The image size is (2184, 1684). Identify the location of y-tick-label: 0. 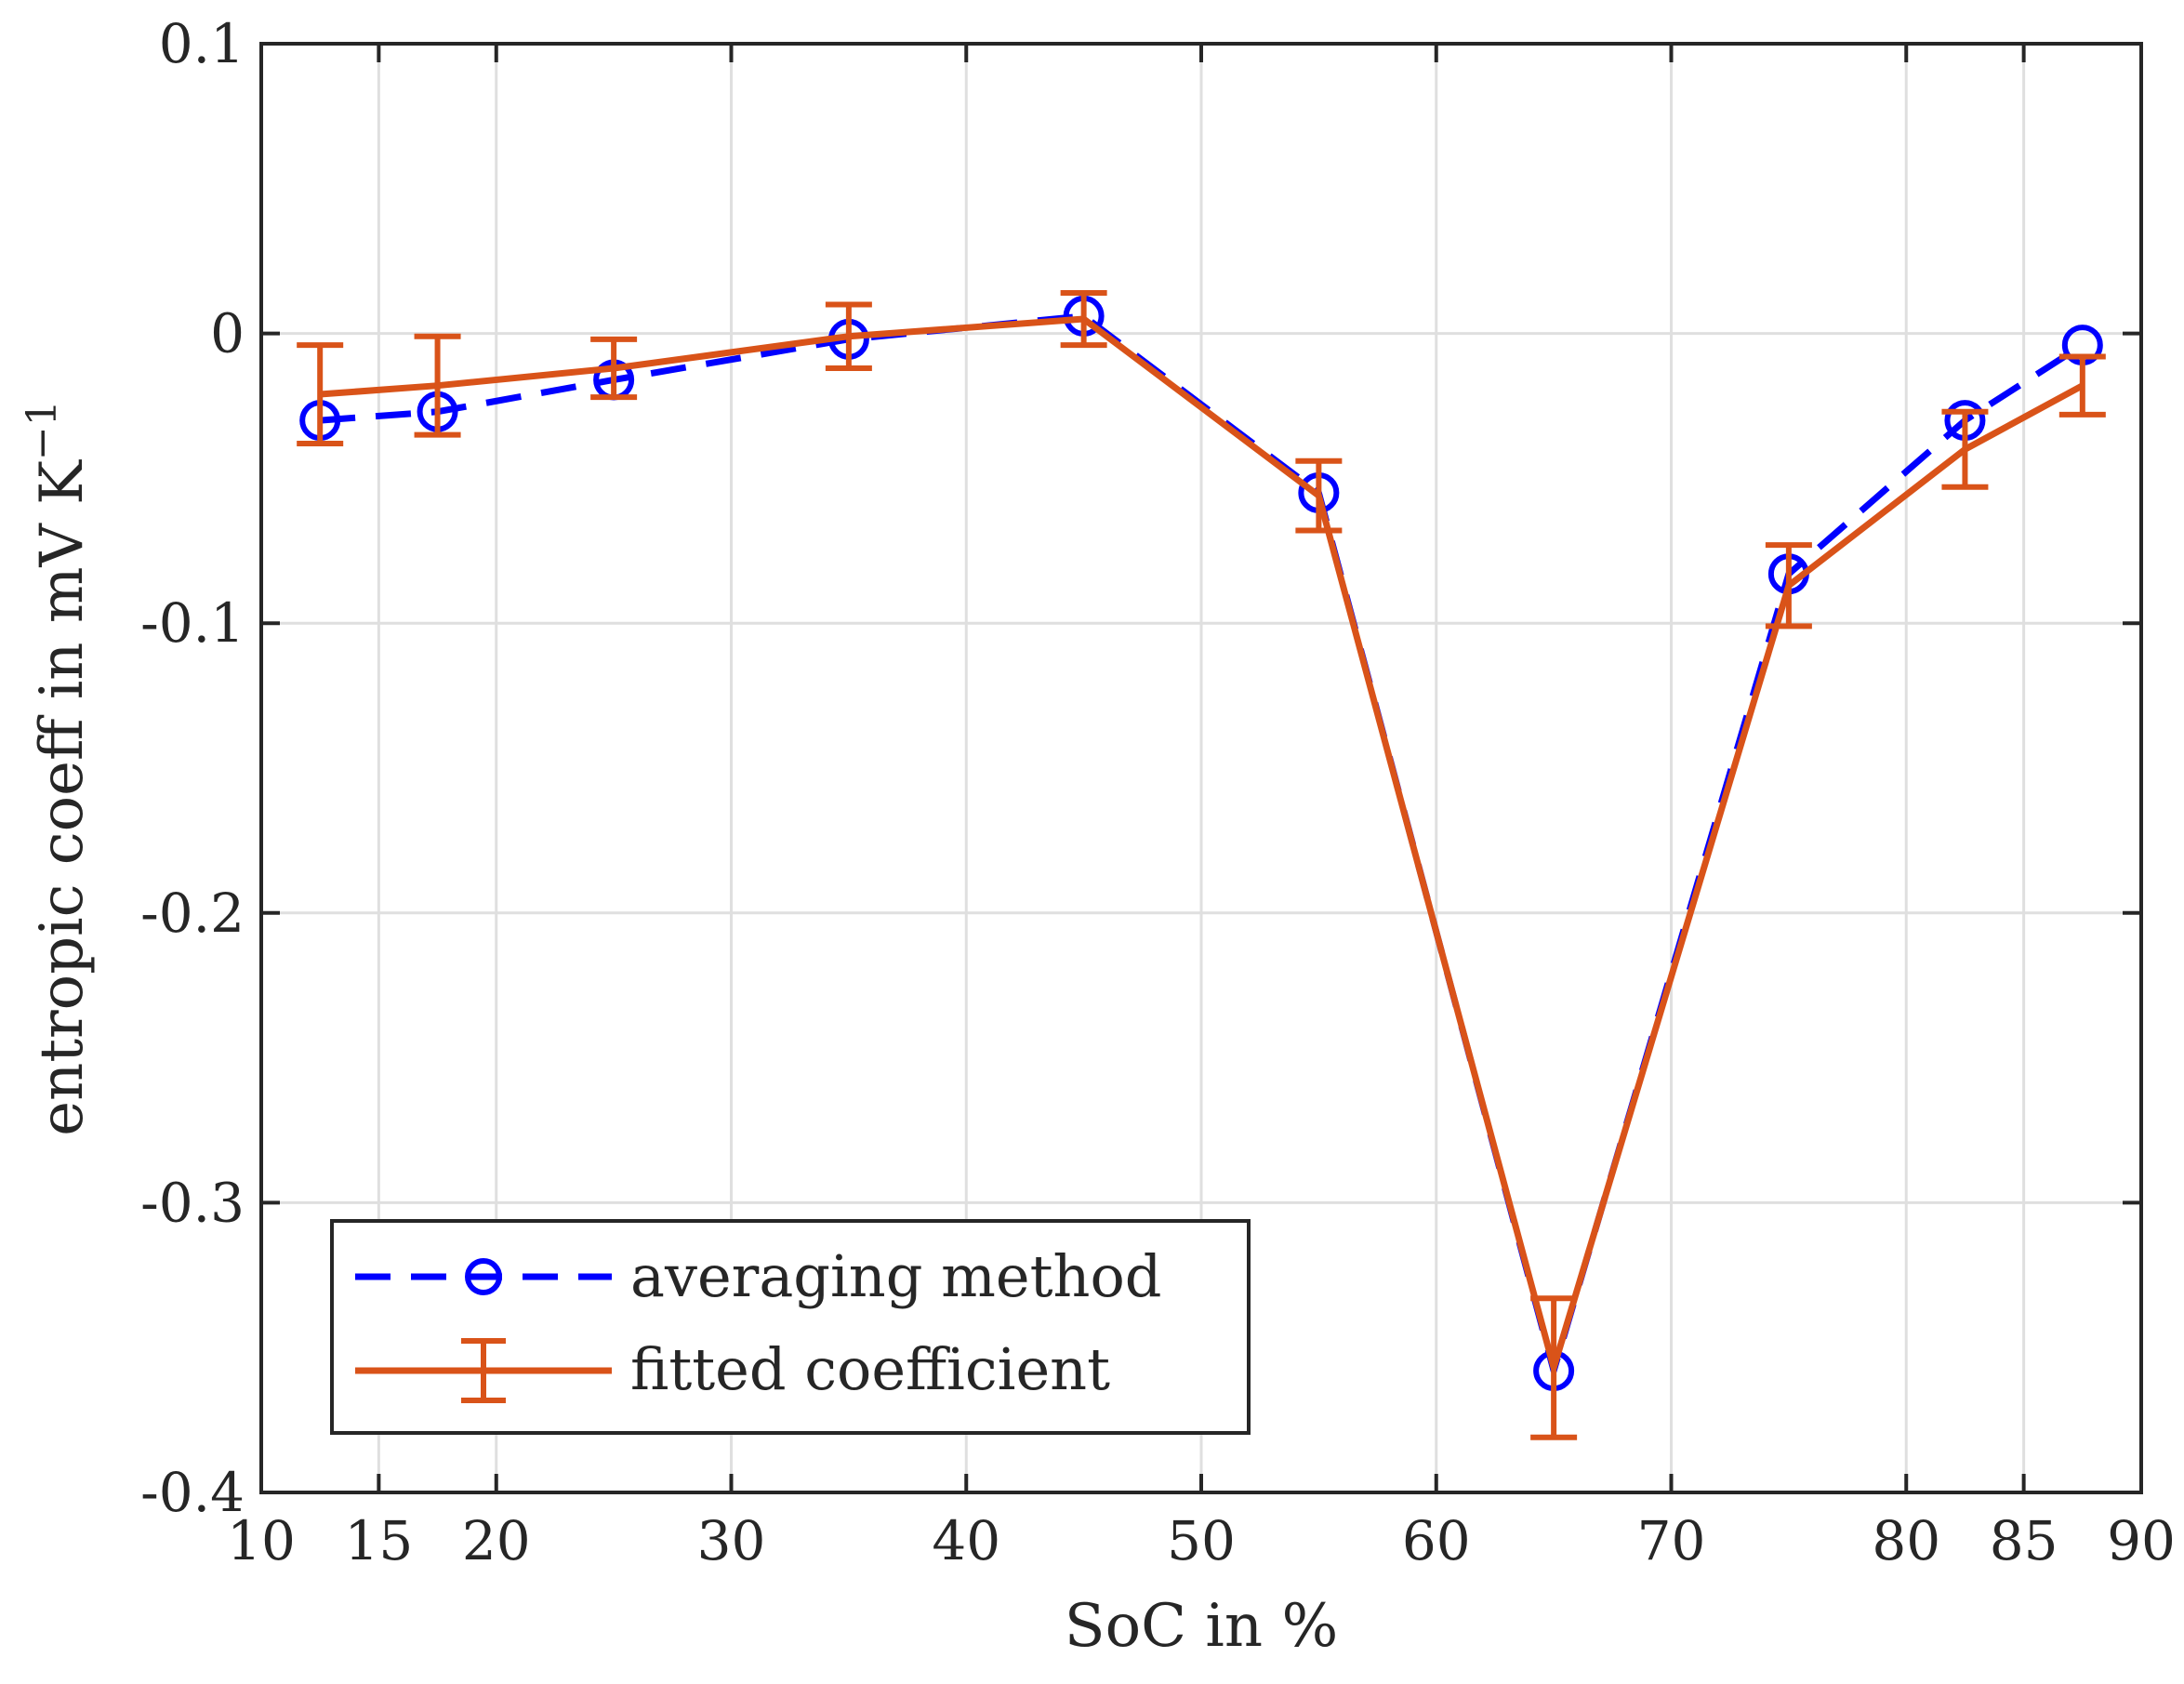
(227, 333).